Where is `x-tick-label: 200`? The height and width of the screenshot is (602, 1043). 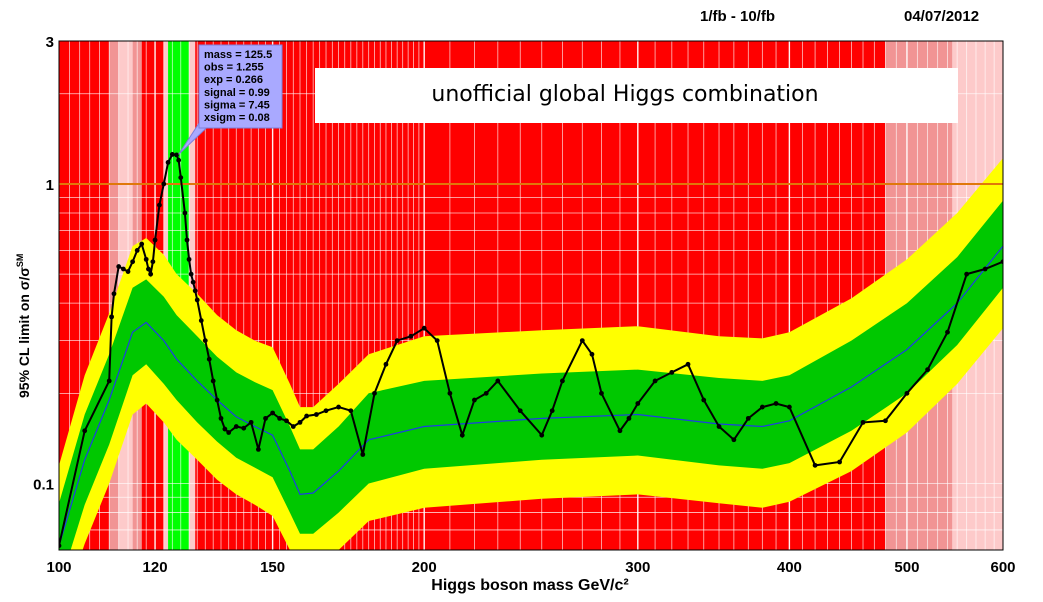 x-tick-label: 200 is located at coordinates (424, 567).